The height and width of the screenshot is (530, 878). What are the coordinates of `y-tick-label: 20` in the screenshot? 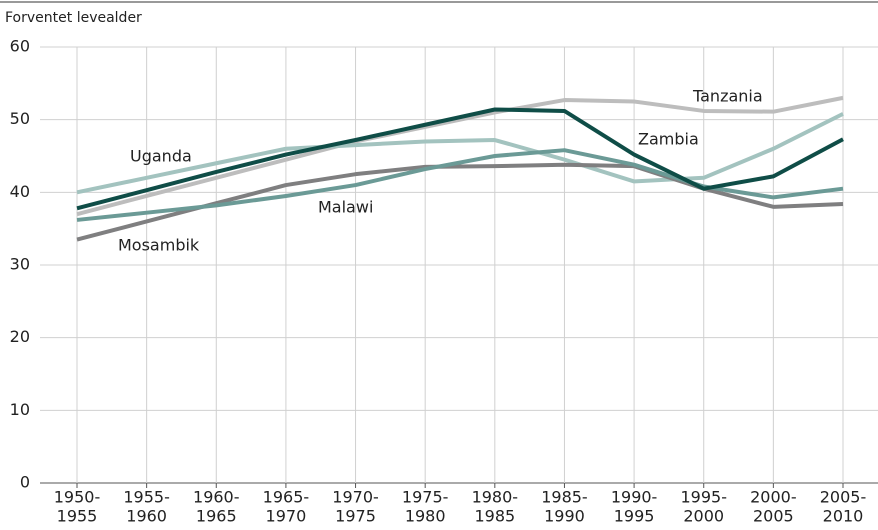 It's located at (20, 336).